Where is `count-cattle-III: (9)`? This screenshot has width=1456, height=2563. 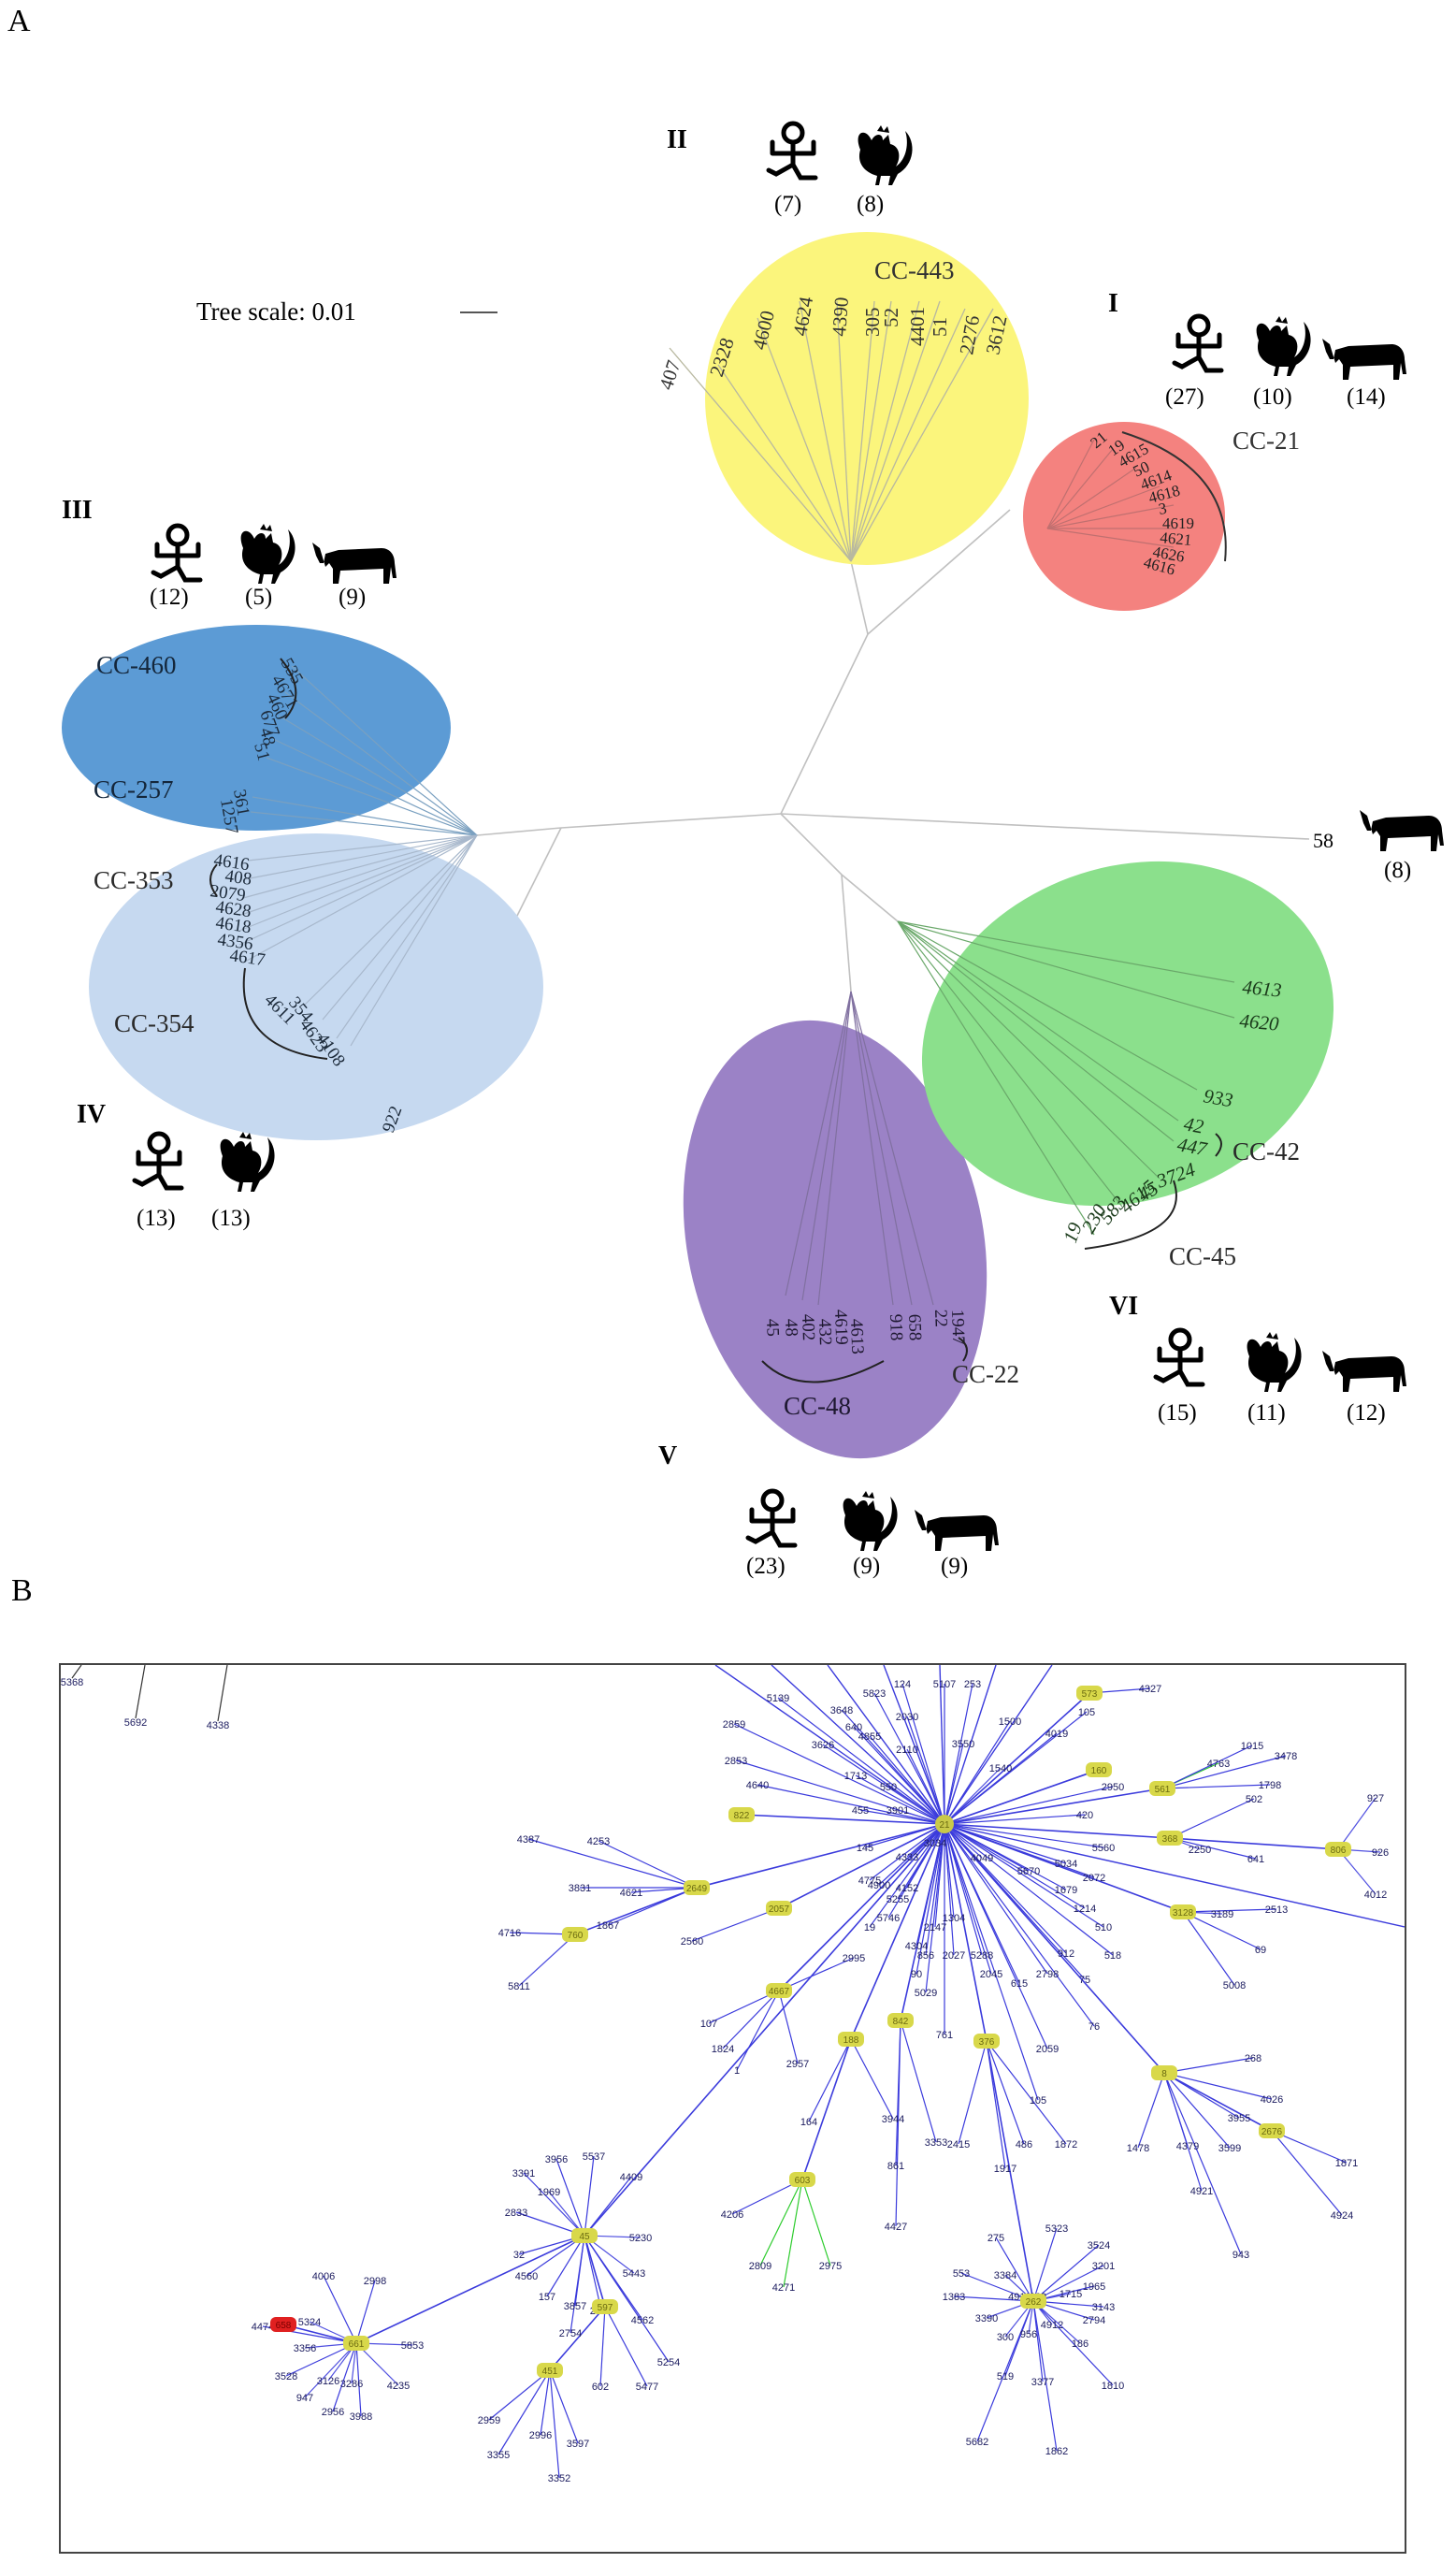 count-cattle-III: (9) is located at coordinates (352, 597).